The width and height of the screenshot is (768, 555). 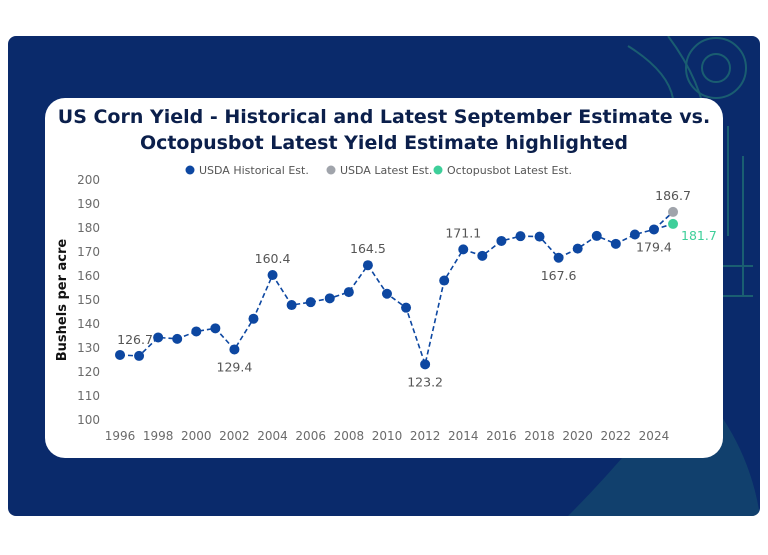 What do you see at coordinates (509, 170) in the screenshot?
I see `legend-label: Octopusbot Latest Est.` at bounding box center [509, 170].